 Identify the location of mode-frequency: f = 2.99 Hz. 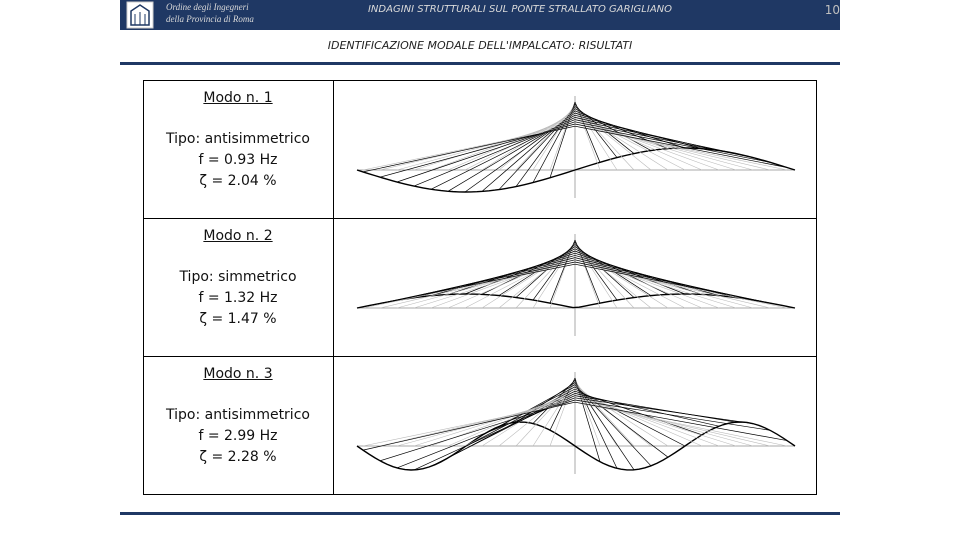
(238, 436).